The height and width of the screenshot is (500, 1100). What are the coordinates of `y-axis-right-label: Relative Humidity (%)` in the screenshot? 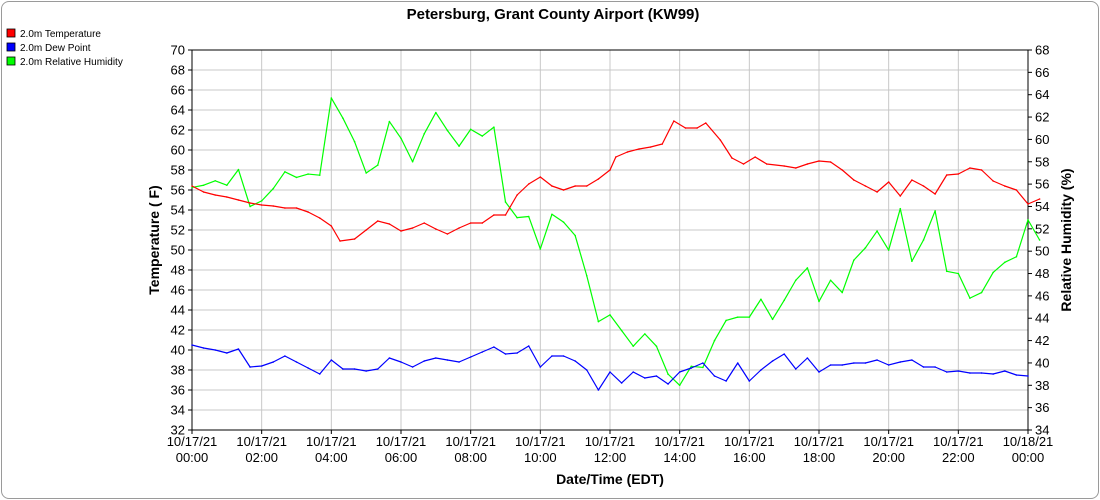 It's located at (1066, 239).